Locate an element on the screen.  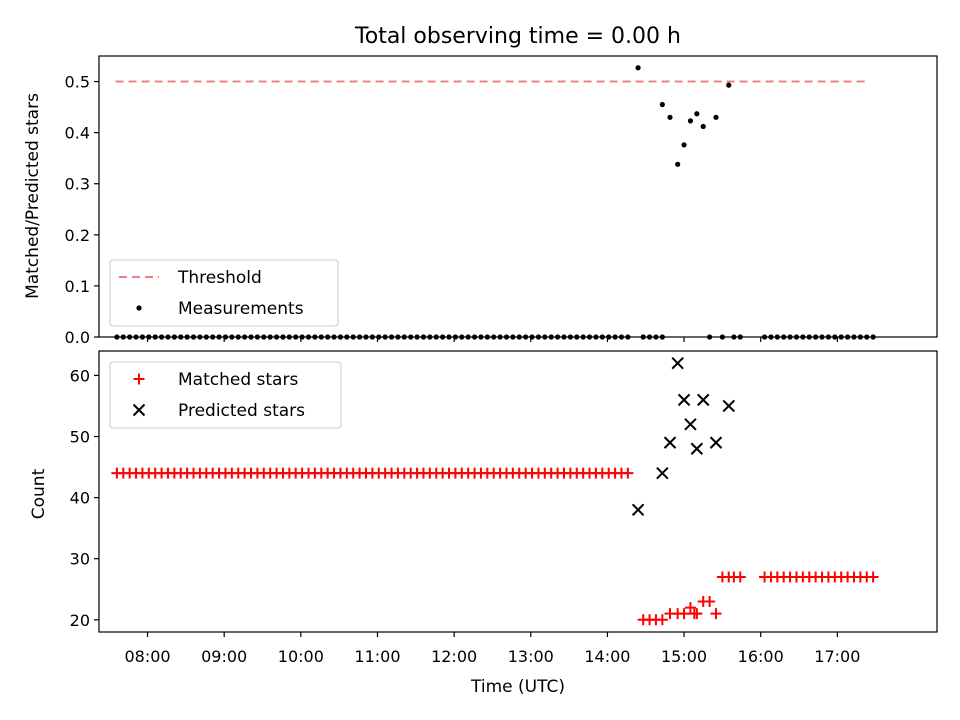
legend-label: Predicted stars is located at coordinates (241, 411).